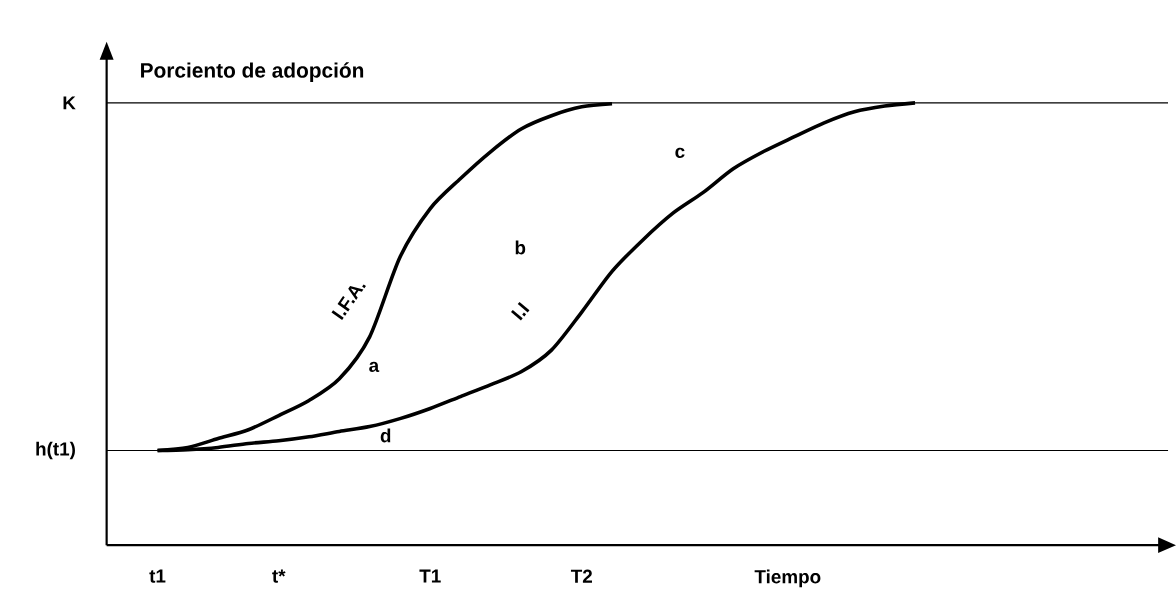 The image size is (1176, 597). What do you see at coordinates (680, 153) in the screenshot?
I see `annotation: c` at bounding box center [680, 153].